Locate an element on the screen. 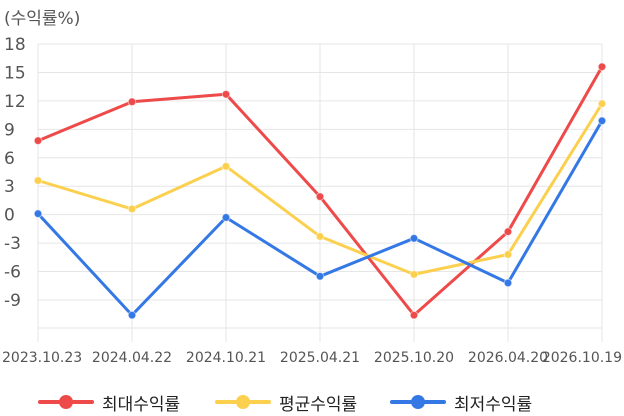 Image resolution: width=624 pixels, height=416 pixels. y-tick-label: 0 is located at coordinates (9, 216).